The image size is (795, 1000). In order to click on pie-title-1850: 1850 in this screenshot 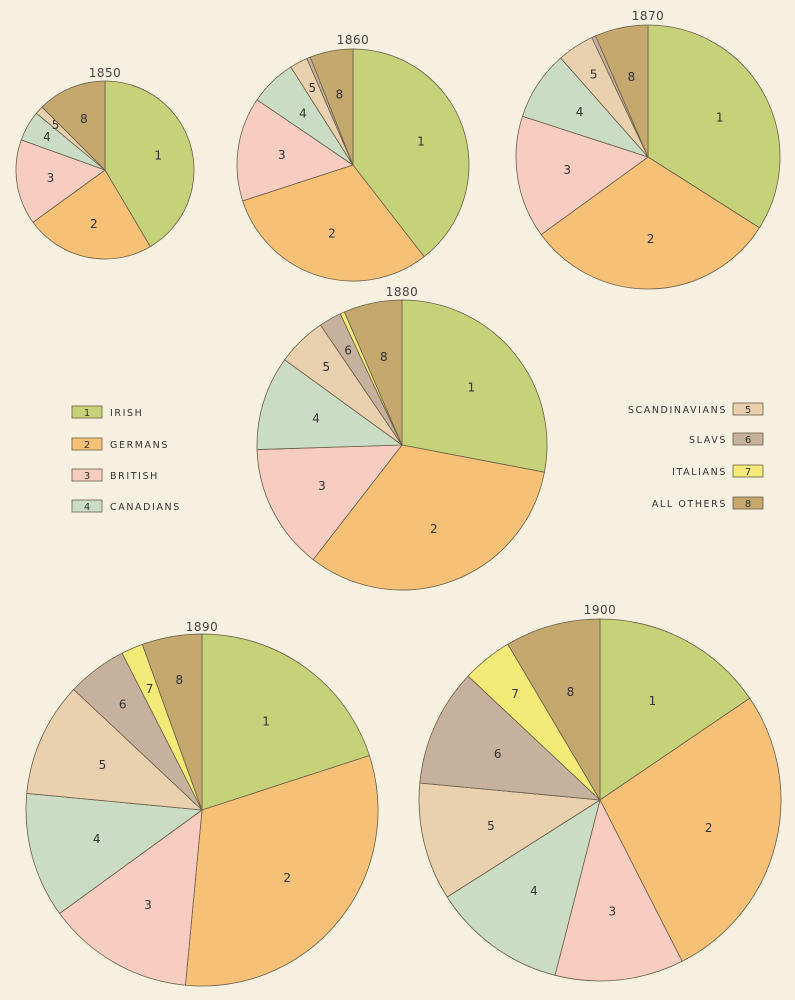, I will do `click(105, 73)`.